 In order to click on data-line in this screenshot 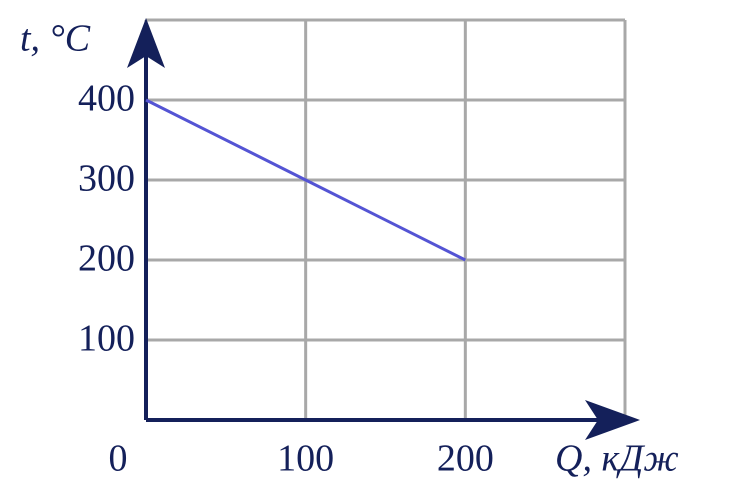, I will do `click(306, 180)`.